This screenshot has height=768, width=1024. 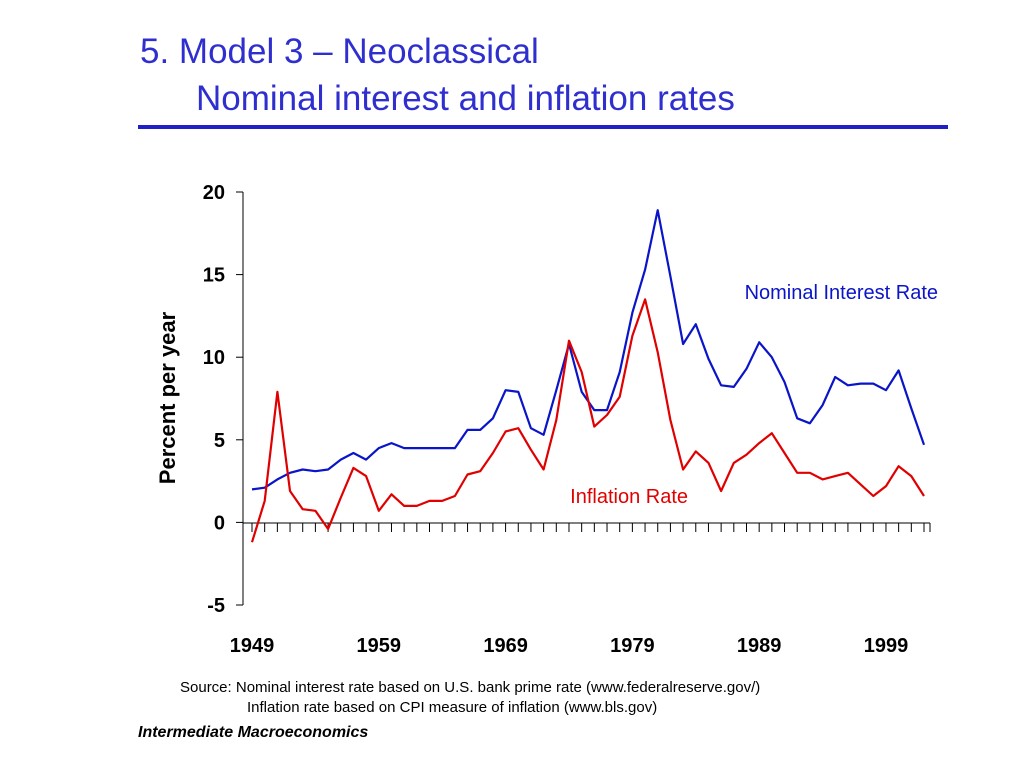 I want to click on y-tick-label: 15, so click(x=214, y=276).